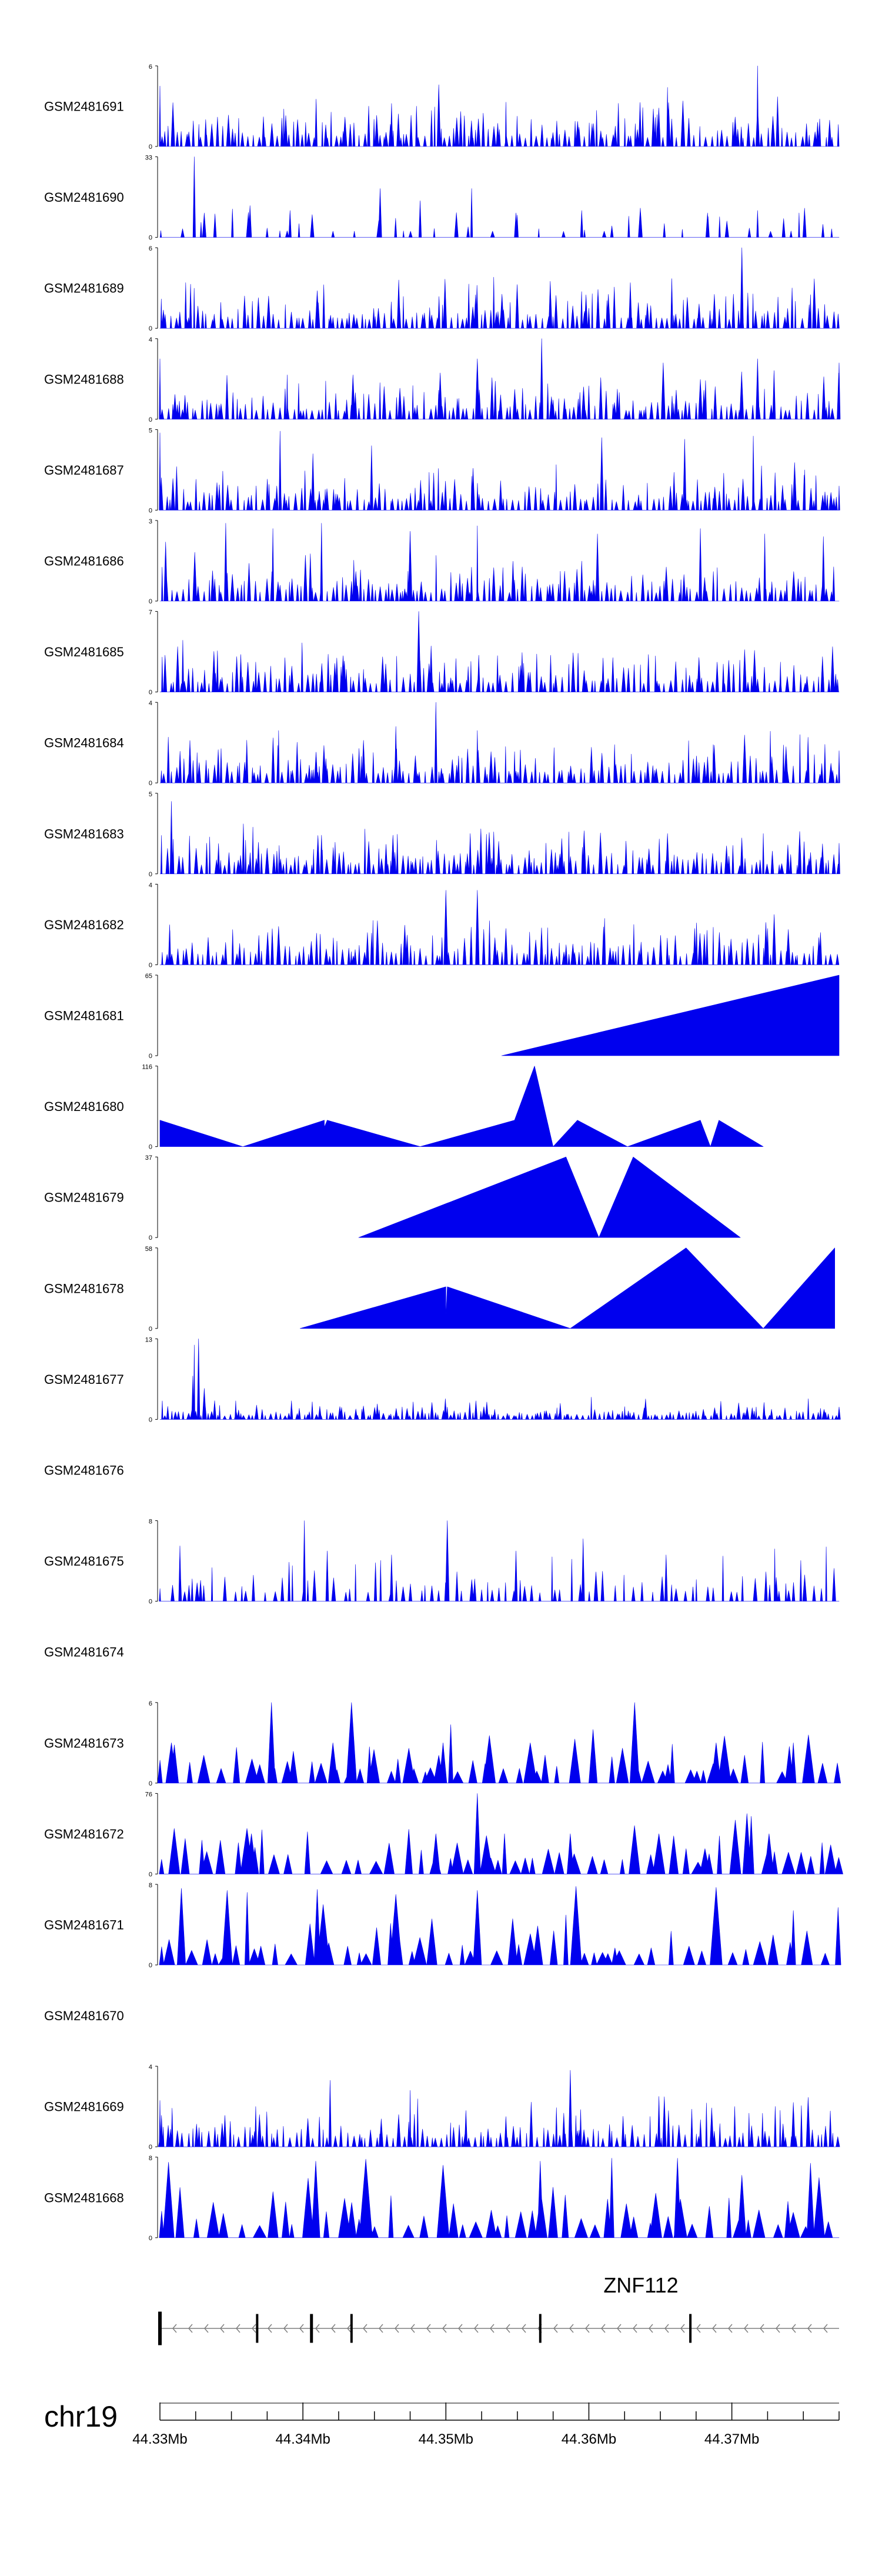 This screenshot has height=2576, width=882. I want to click on track-GSM2481690: GSM2481690 33 0, so click(442, 198).